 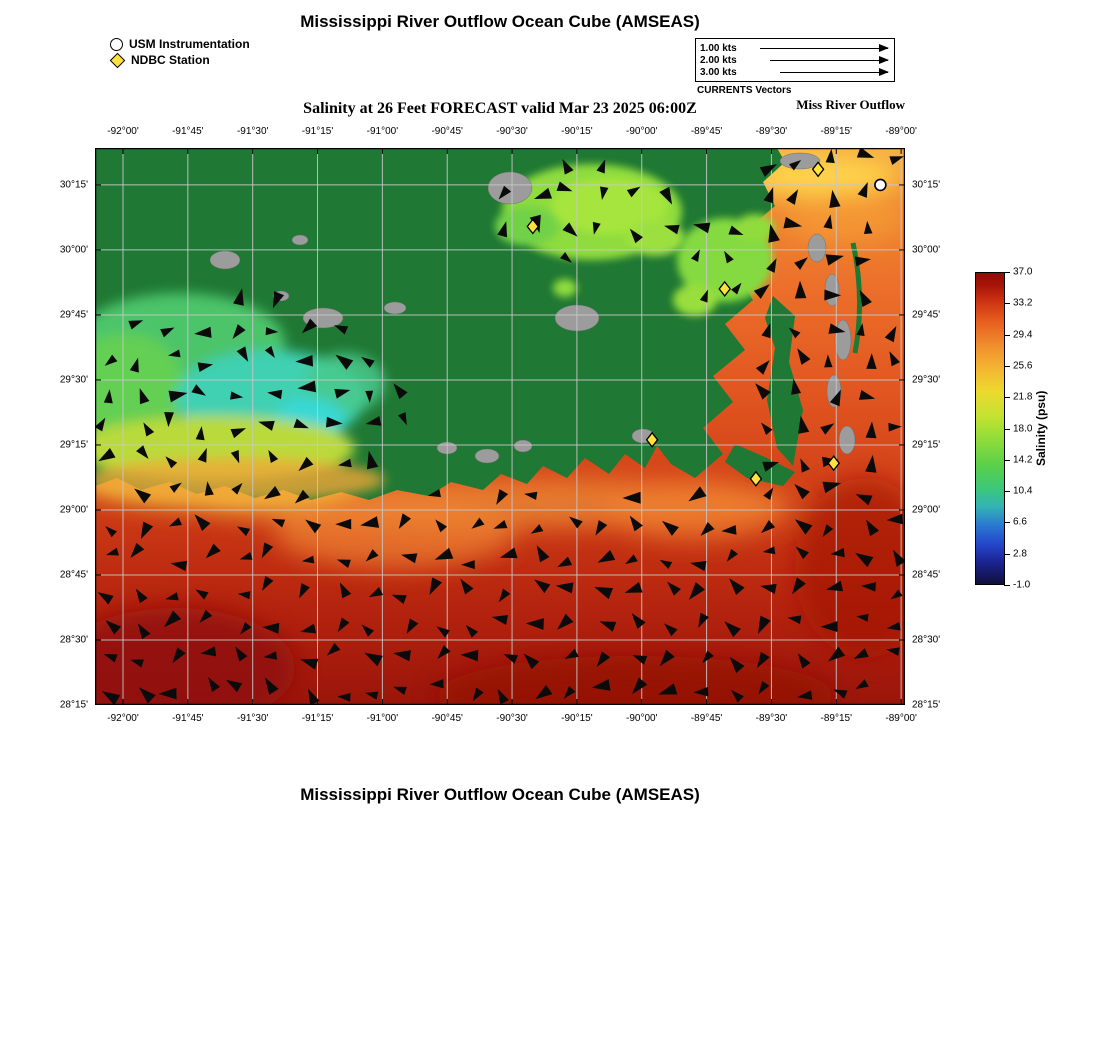 What do you see at coordinates (447, 718) in the screenshot?
I see `x-tick-label: -90°45'` at bounding box center [447, 718].